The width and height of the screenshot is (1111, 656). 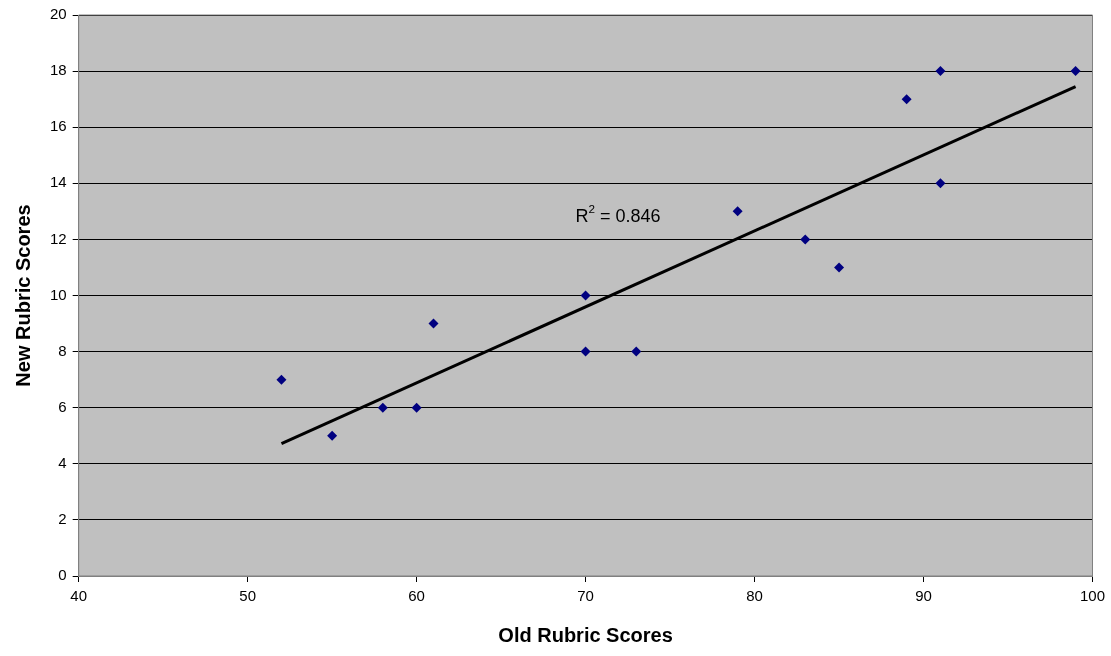 What do you see at coordinates (62, 350) in the screenshot?
I see `y-tick-label: 8` at bounding box center [62, 350].